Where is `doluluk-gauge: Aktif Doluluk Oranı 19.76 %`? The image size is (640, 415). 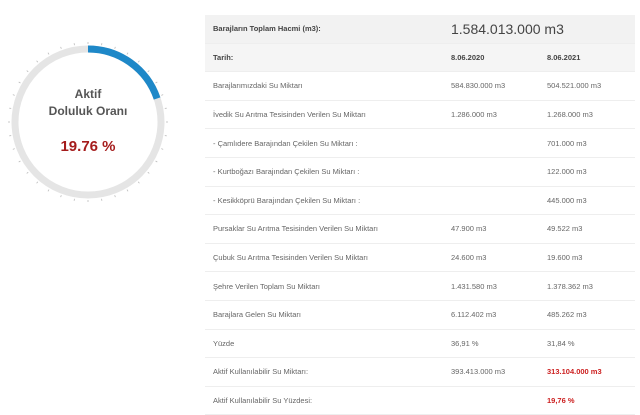
doluluk-gauge: Aktif Doluluk Oranı 19.76 % is located at coordinates (88, 122).